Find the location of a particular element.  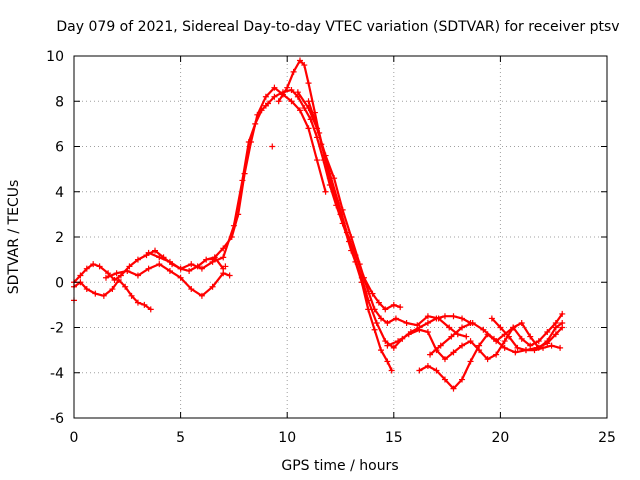

x-tick-label: 10 is located at coordinates (287, 438).